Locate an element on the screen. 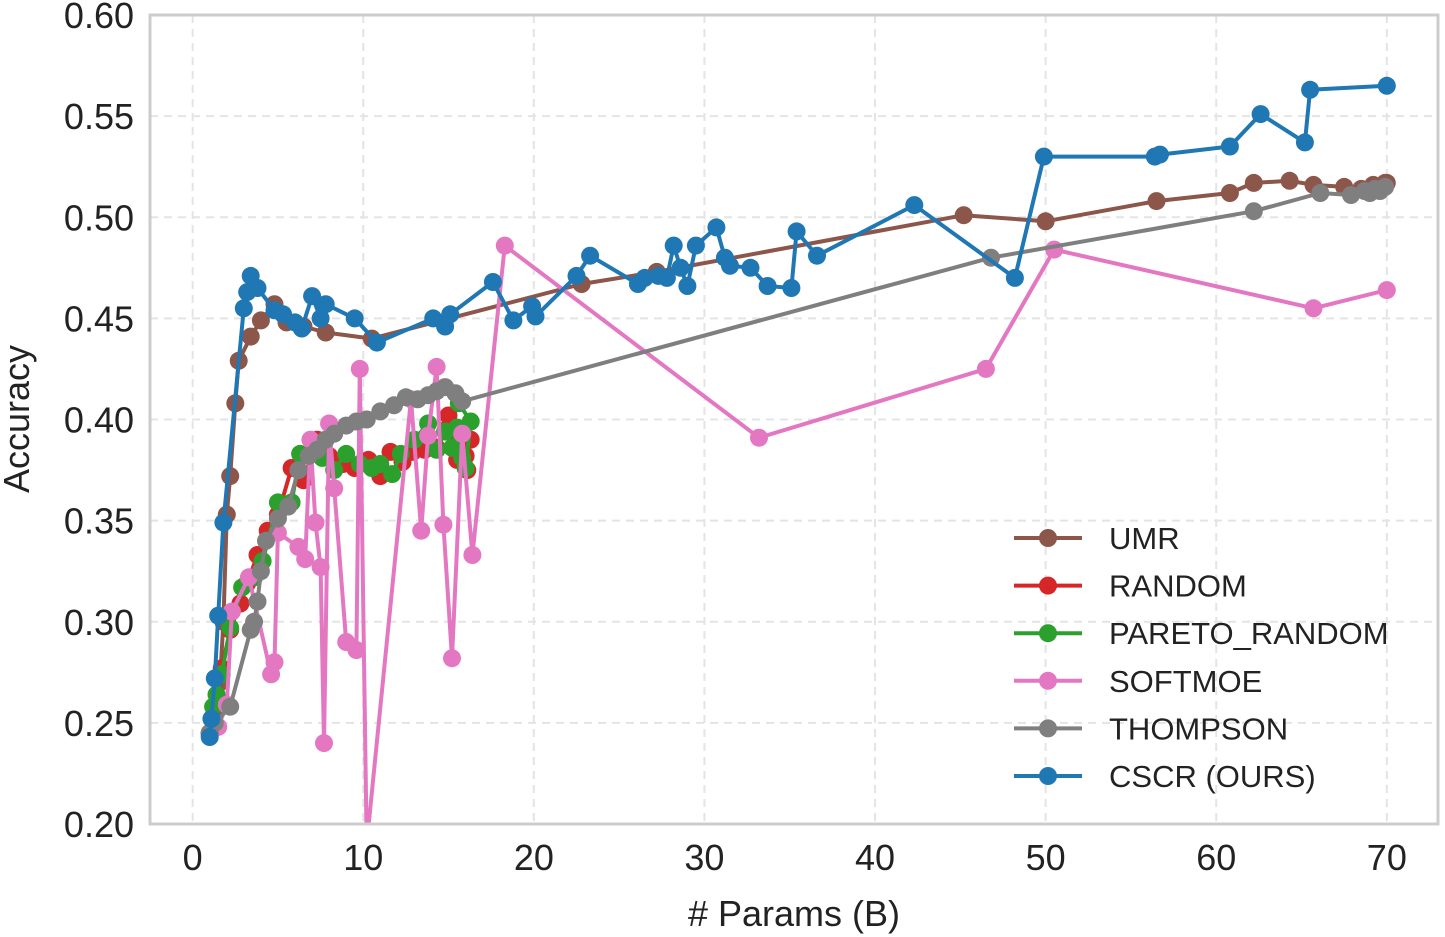 The width and height of the screenshot is (1445, 937). legend-item-cscr-ours: CSCR (OURS) is located at coordinates (1165, 776).